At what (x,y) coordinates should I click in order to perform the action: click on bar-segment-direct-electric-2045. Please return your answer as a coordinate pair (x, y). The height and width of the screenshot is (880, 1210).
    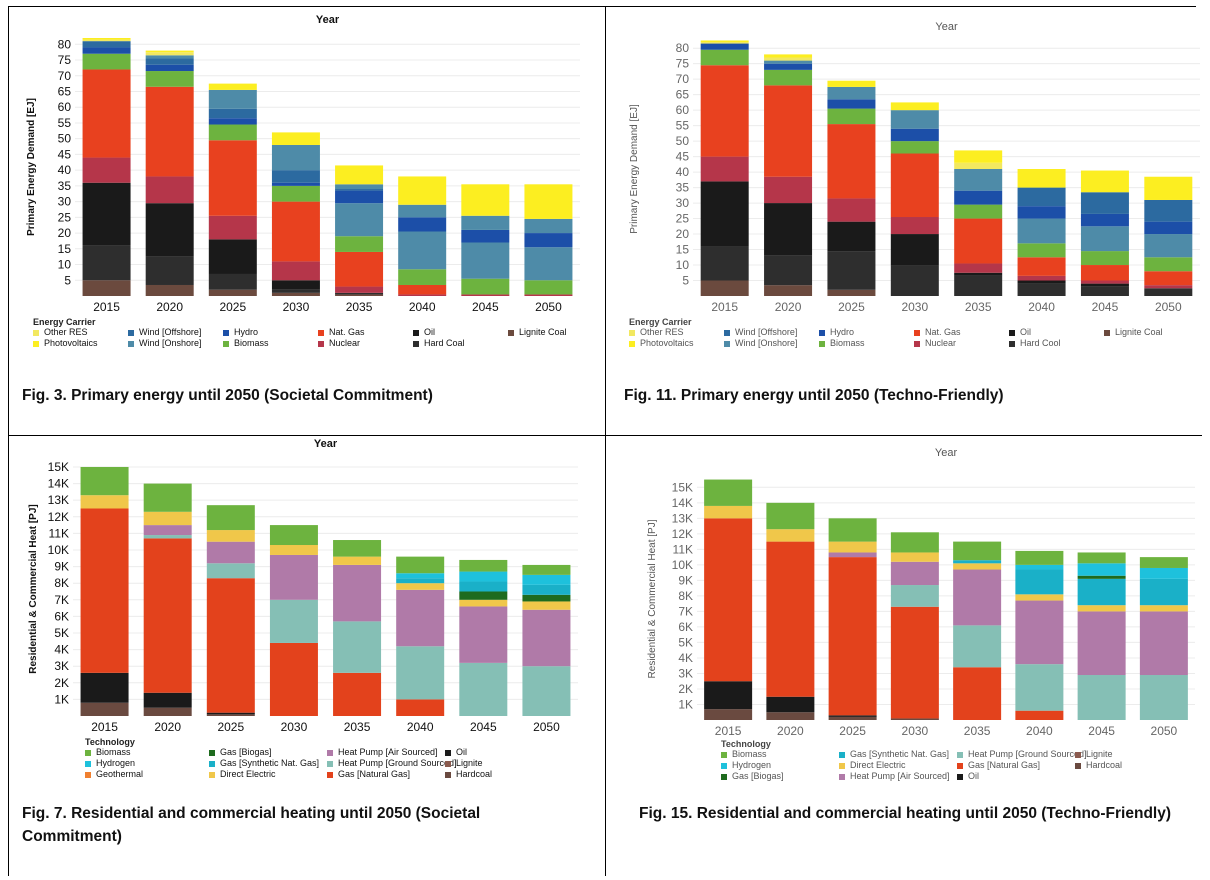
    Looking at the image, I should click on (1101, 608).